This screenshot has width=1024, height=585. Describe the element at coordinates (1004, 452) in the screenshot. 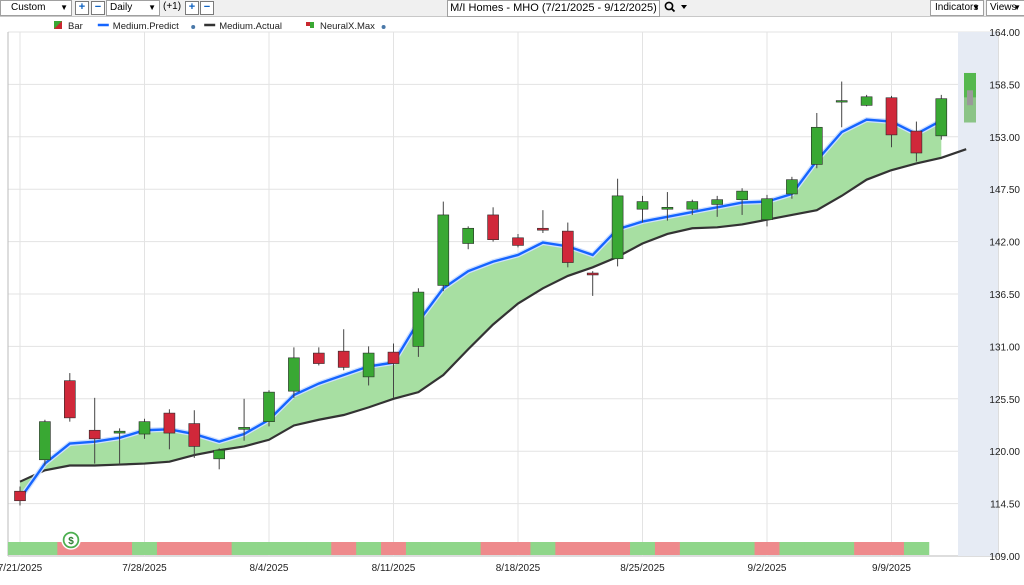

I see `y-tick-label: 120.00` at that location.